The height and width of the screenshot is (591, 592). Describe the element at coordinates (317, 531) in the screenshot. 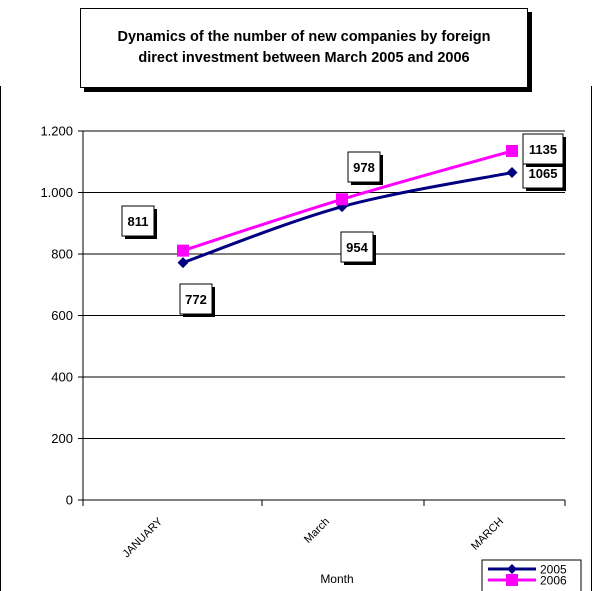

I see `x-tick-label: March` at that location.